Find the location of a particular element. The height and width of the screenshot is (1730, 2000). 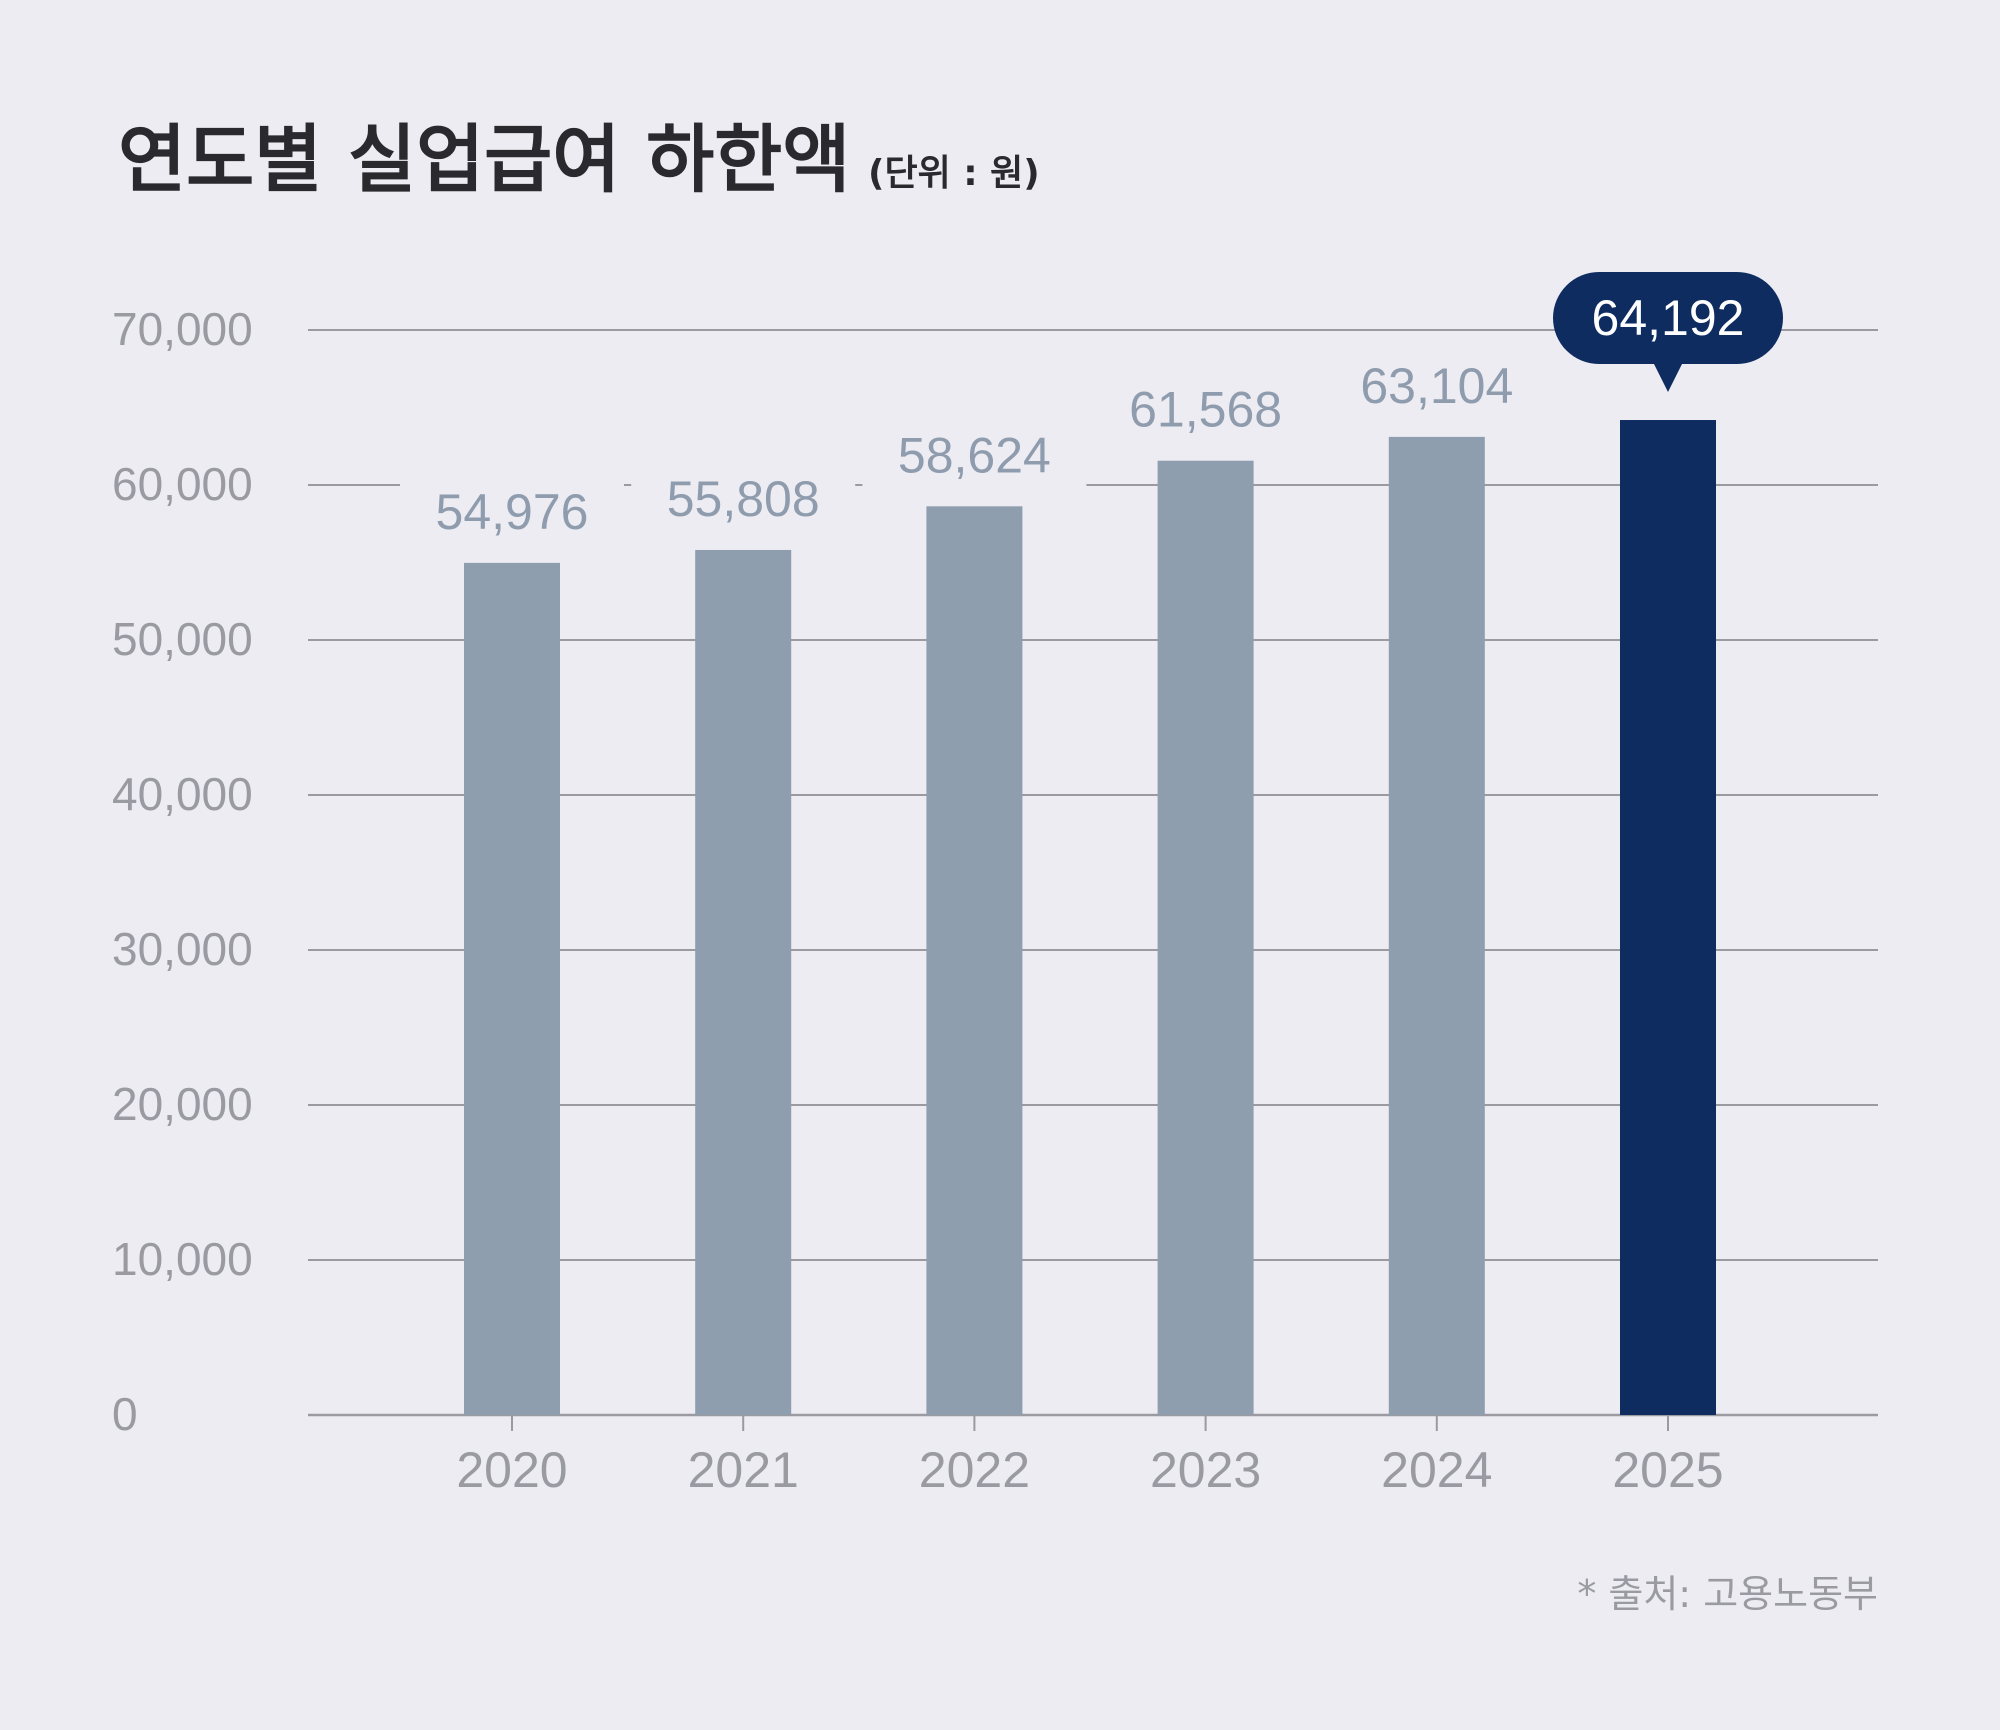

x-axis-ticks: 2020 2021 2022 2023 2024 2025 is located at coordinates (1090, 1456).